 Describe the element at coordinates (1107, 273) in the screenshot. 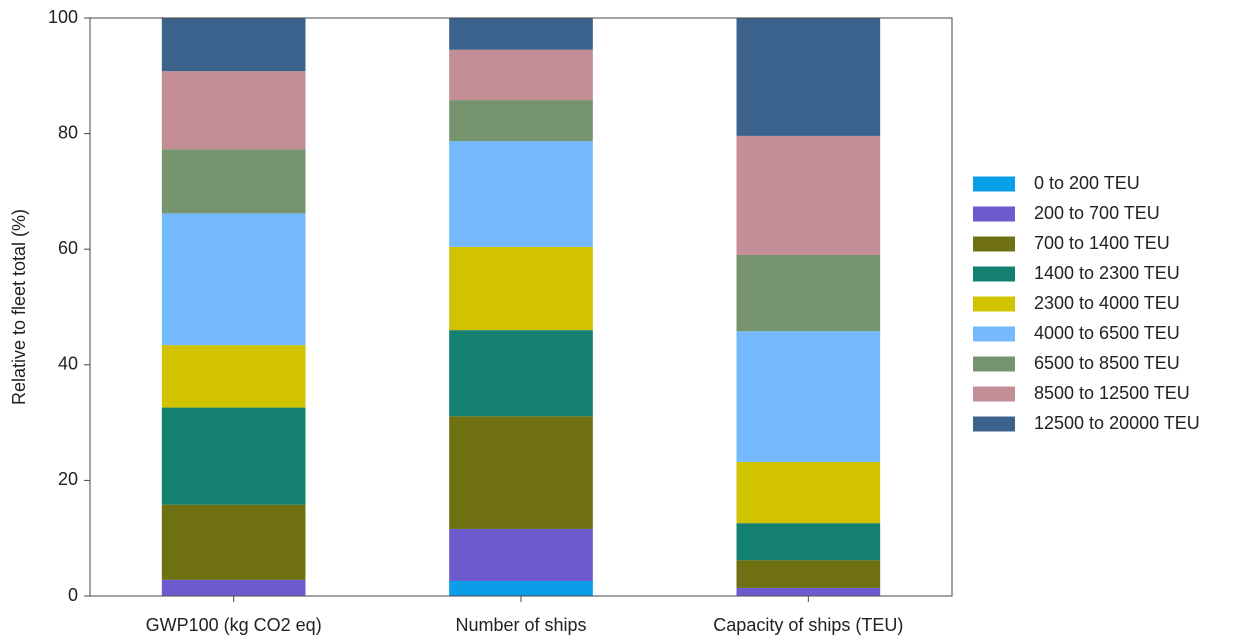

I see `legend-label: 1400 to 2300 TEU` at that location.